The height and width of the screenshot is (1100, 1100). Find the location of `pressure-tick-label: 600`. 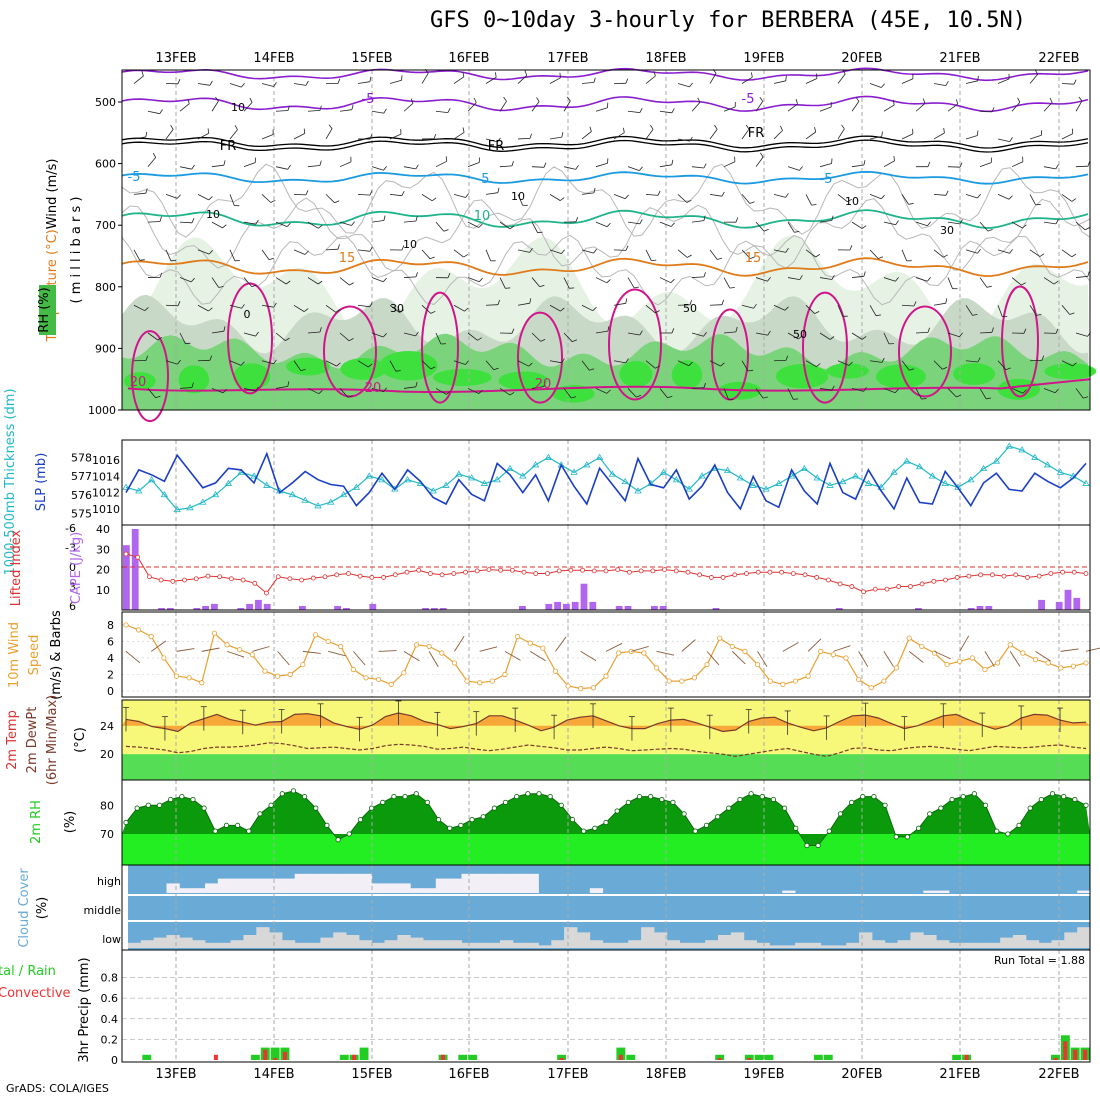

pressure-tick-label: 600 is located at coordinates (105, 164).